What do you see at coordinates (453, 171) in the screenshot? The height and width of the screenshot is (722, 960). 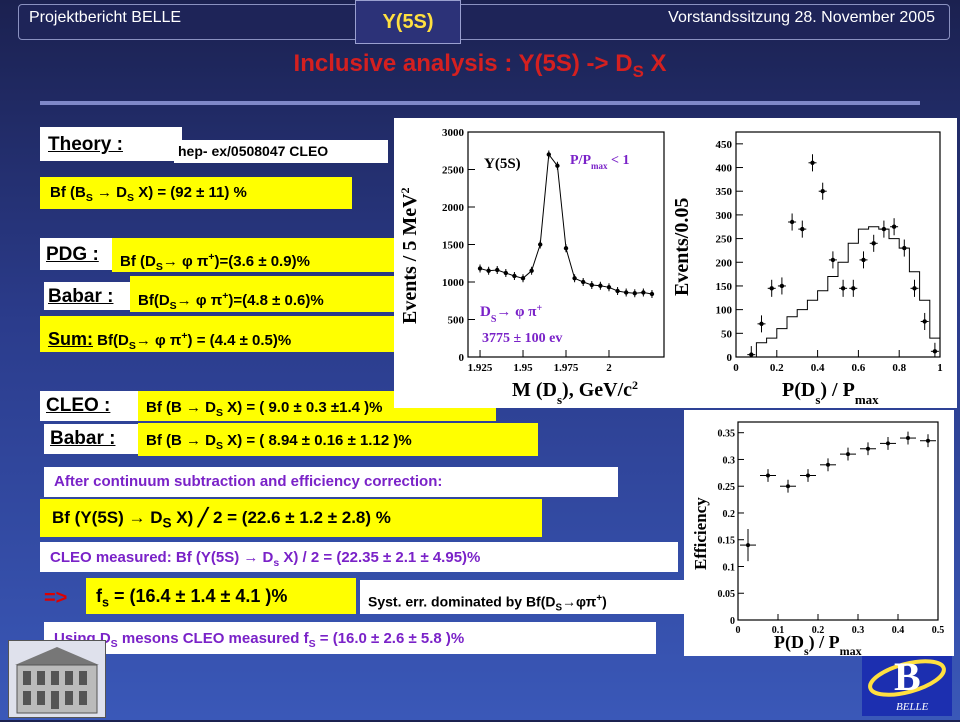 I see `mass-ytick-label: 2500` at bounding box center [453, 171].